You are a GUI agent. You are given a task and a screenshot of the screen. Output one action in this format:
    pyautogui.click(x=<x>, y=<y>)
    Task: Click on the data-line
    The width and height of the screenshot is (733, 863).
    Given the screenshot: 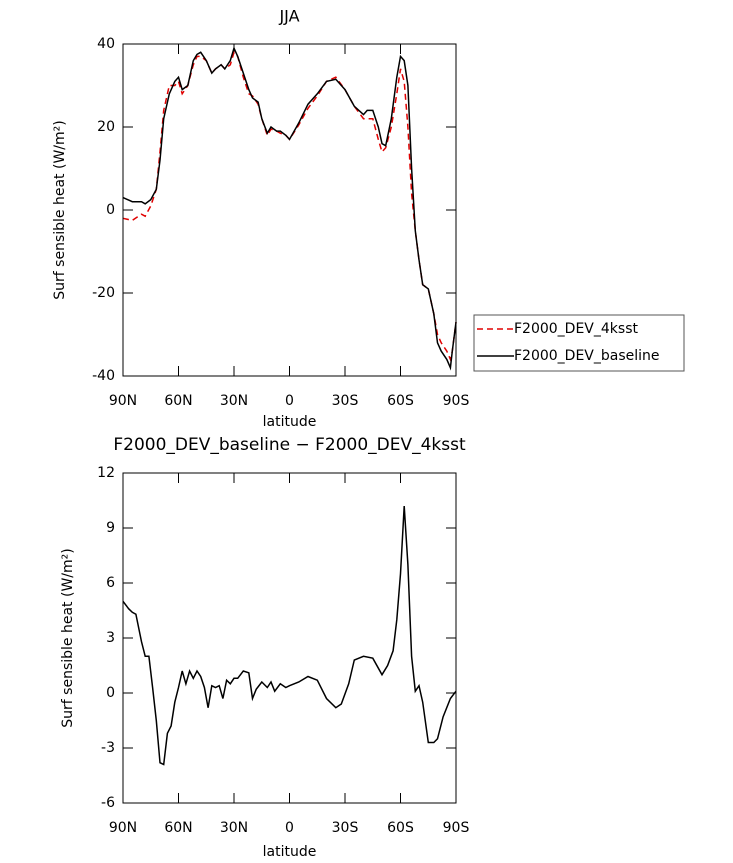 What is the action you would take?
    pyautogui.click(x=289, y=635)
    